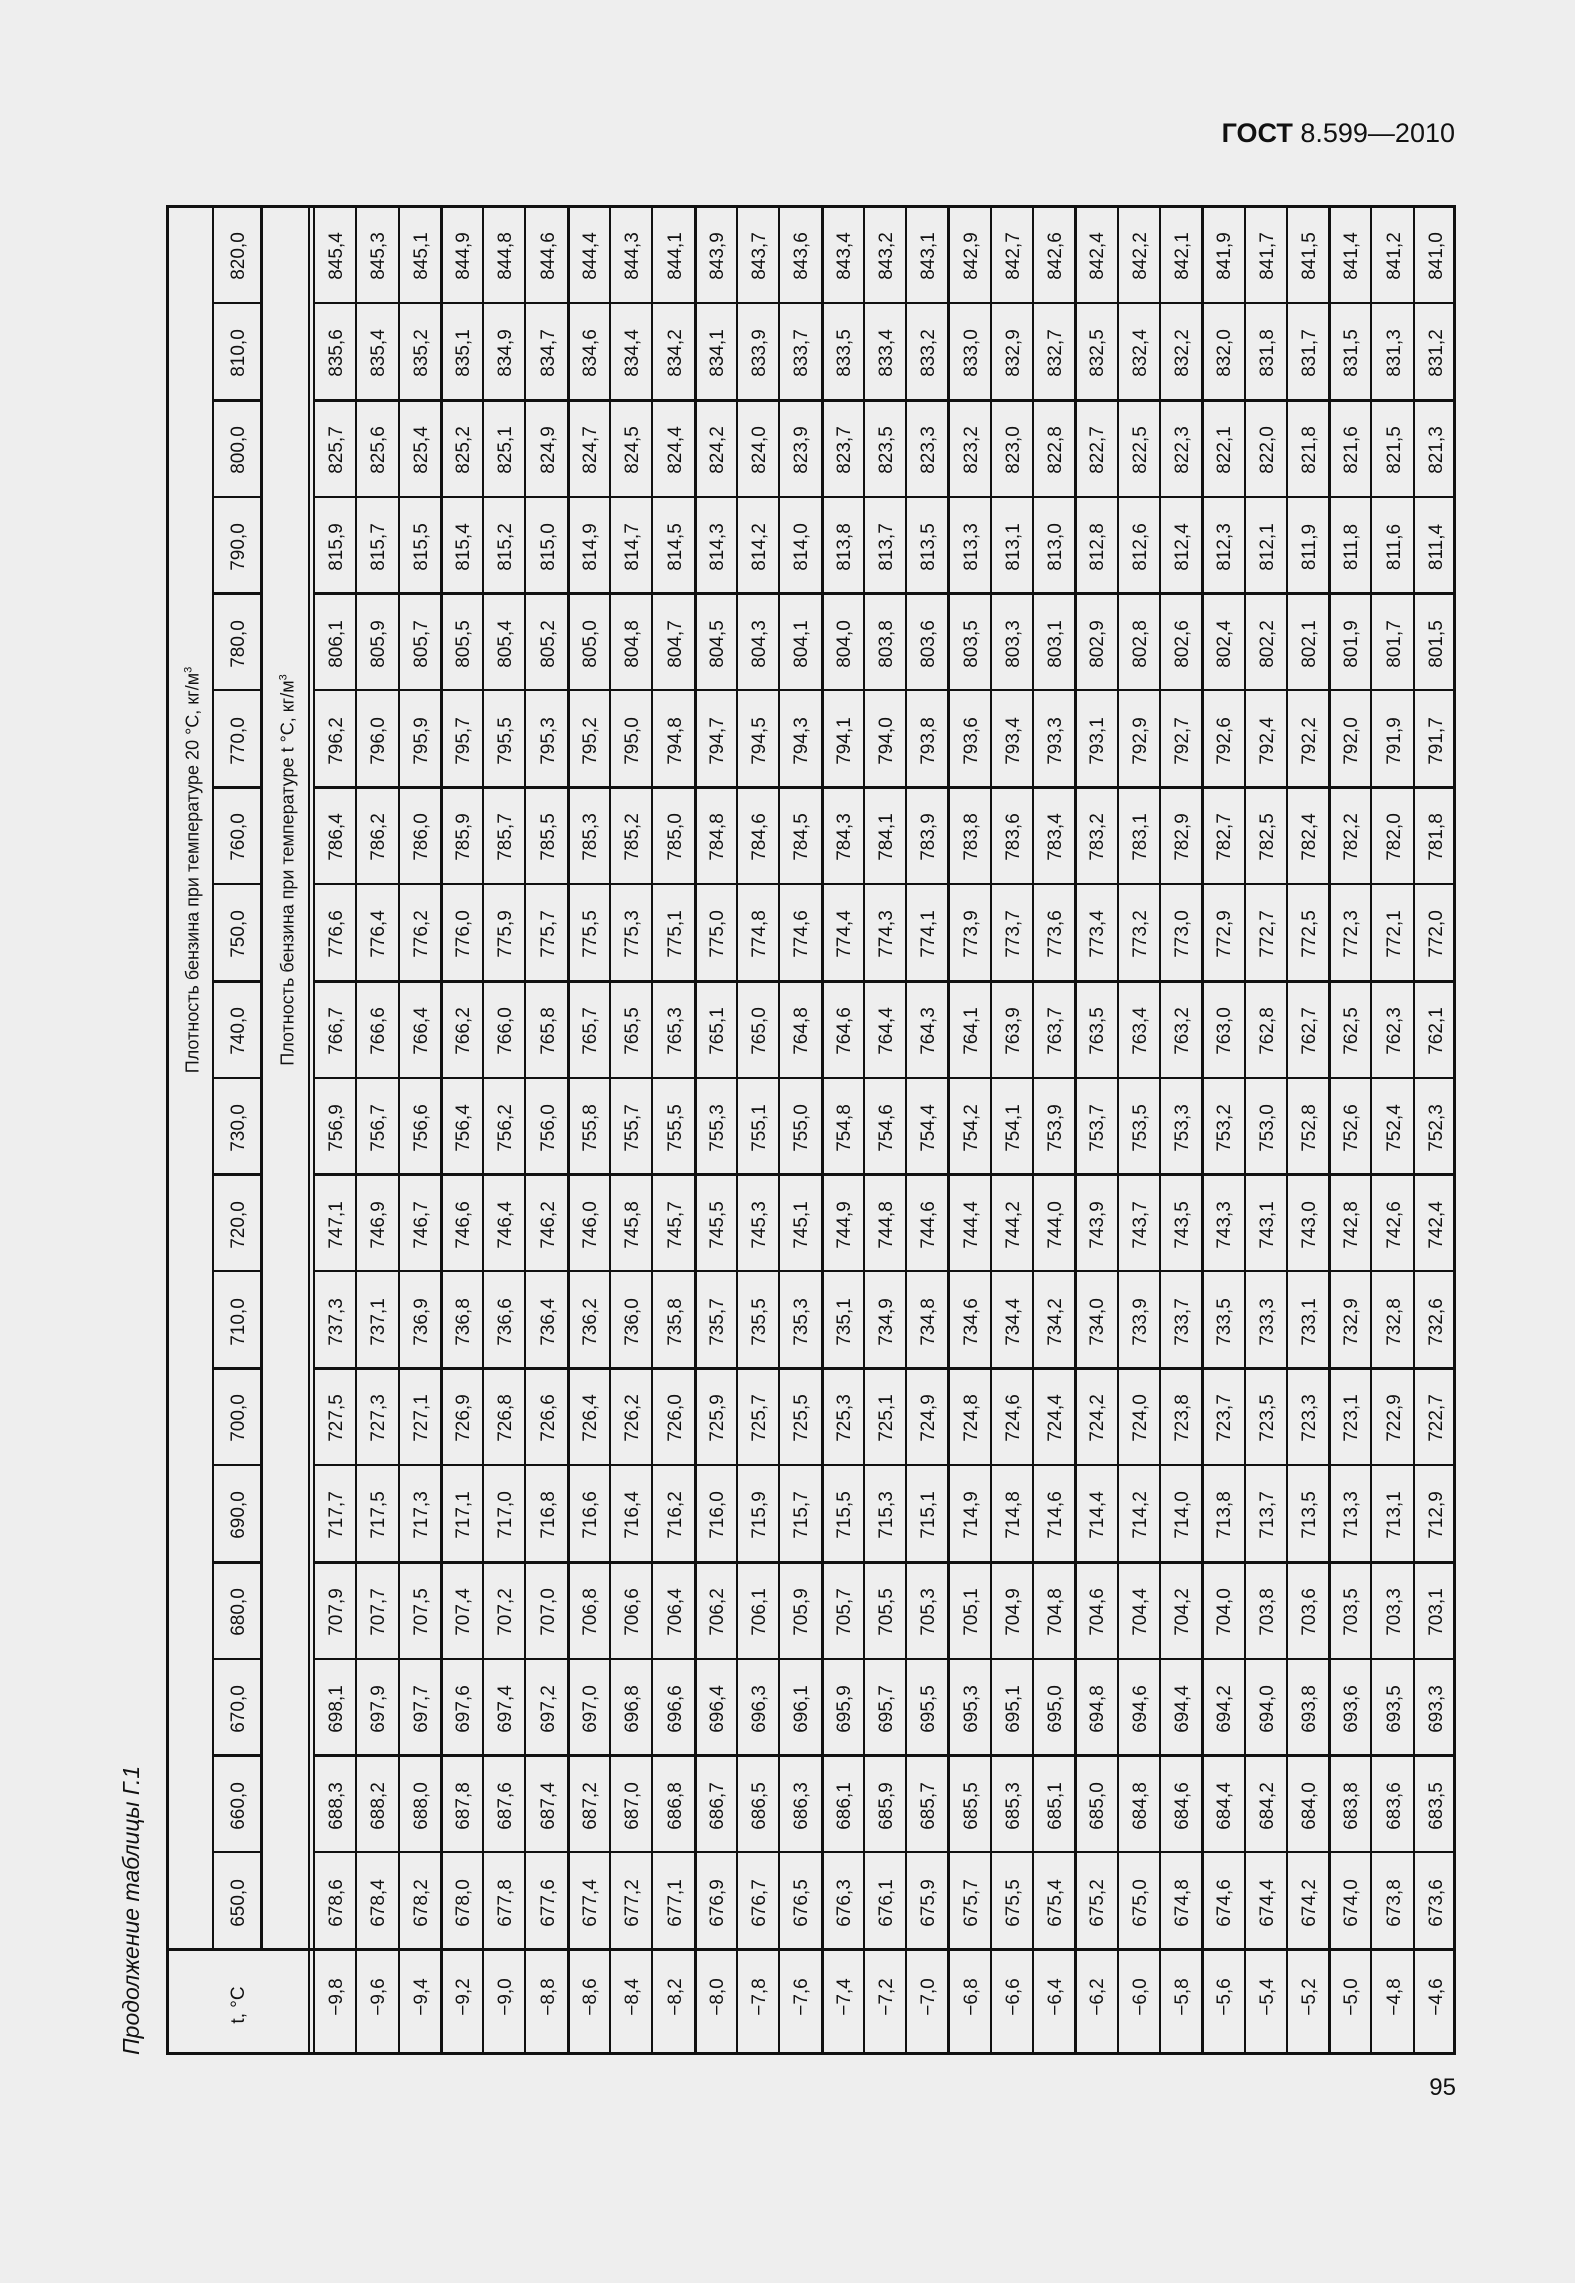 Image resolution: width=1575 pixels, height=2283 pixels. What do you see at coordinates (844, 1321) in the screenshot?
I see `table-cell-text: 735,1` at bounding box center [844, 1321].